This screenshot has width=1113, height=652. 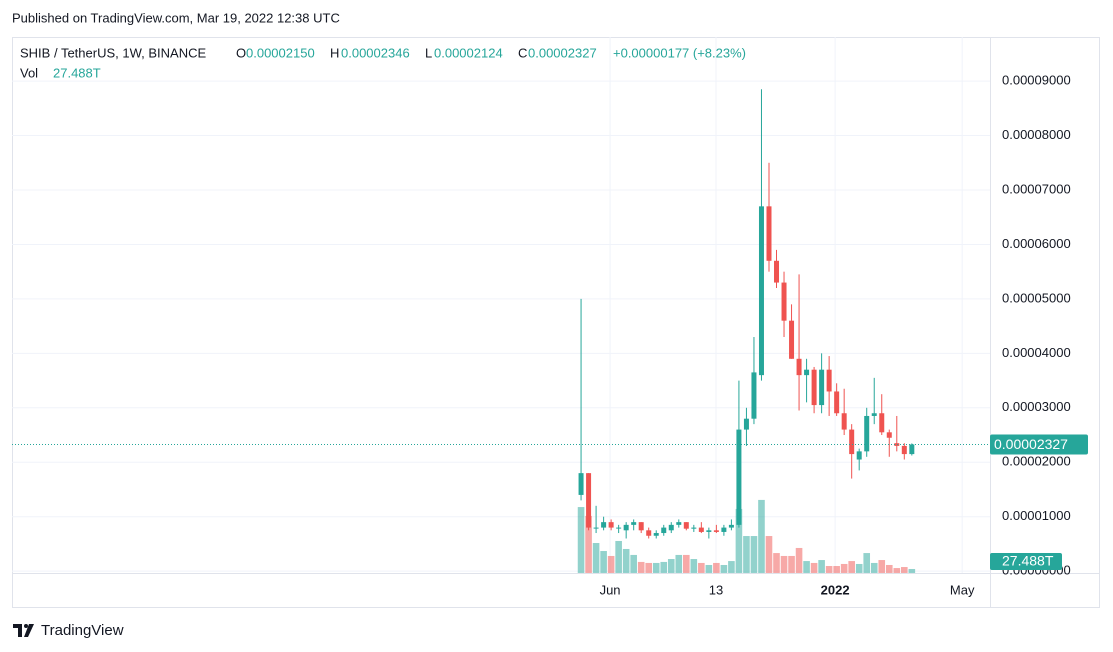 What do you see at coordinates (1036, 243) in the screenshot?
I see `y-tick-label: 0.00006000` at bounding box center [1036, 243].